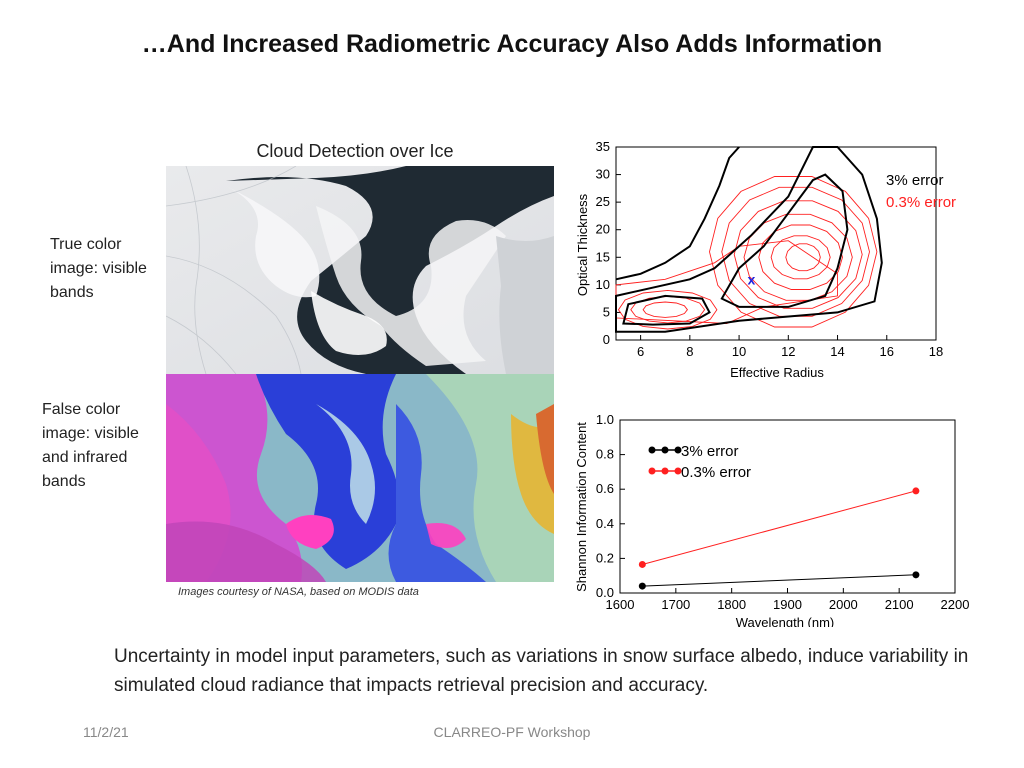  Describe the element at coordinates (355, 151) in the screenshot. I see `images-heading: Cloud Detection over Ice` at that location.